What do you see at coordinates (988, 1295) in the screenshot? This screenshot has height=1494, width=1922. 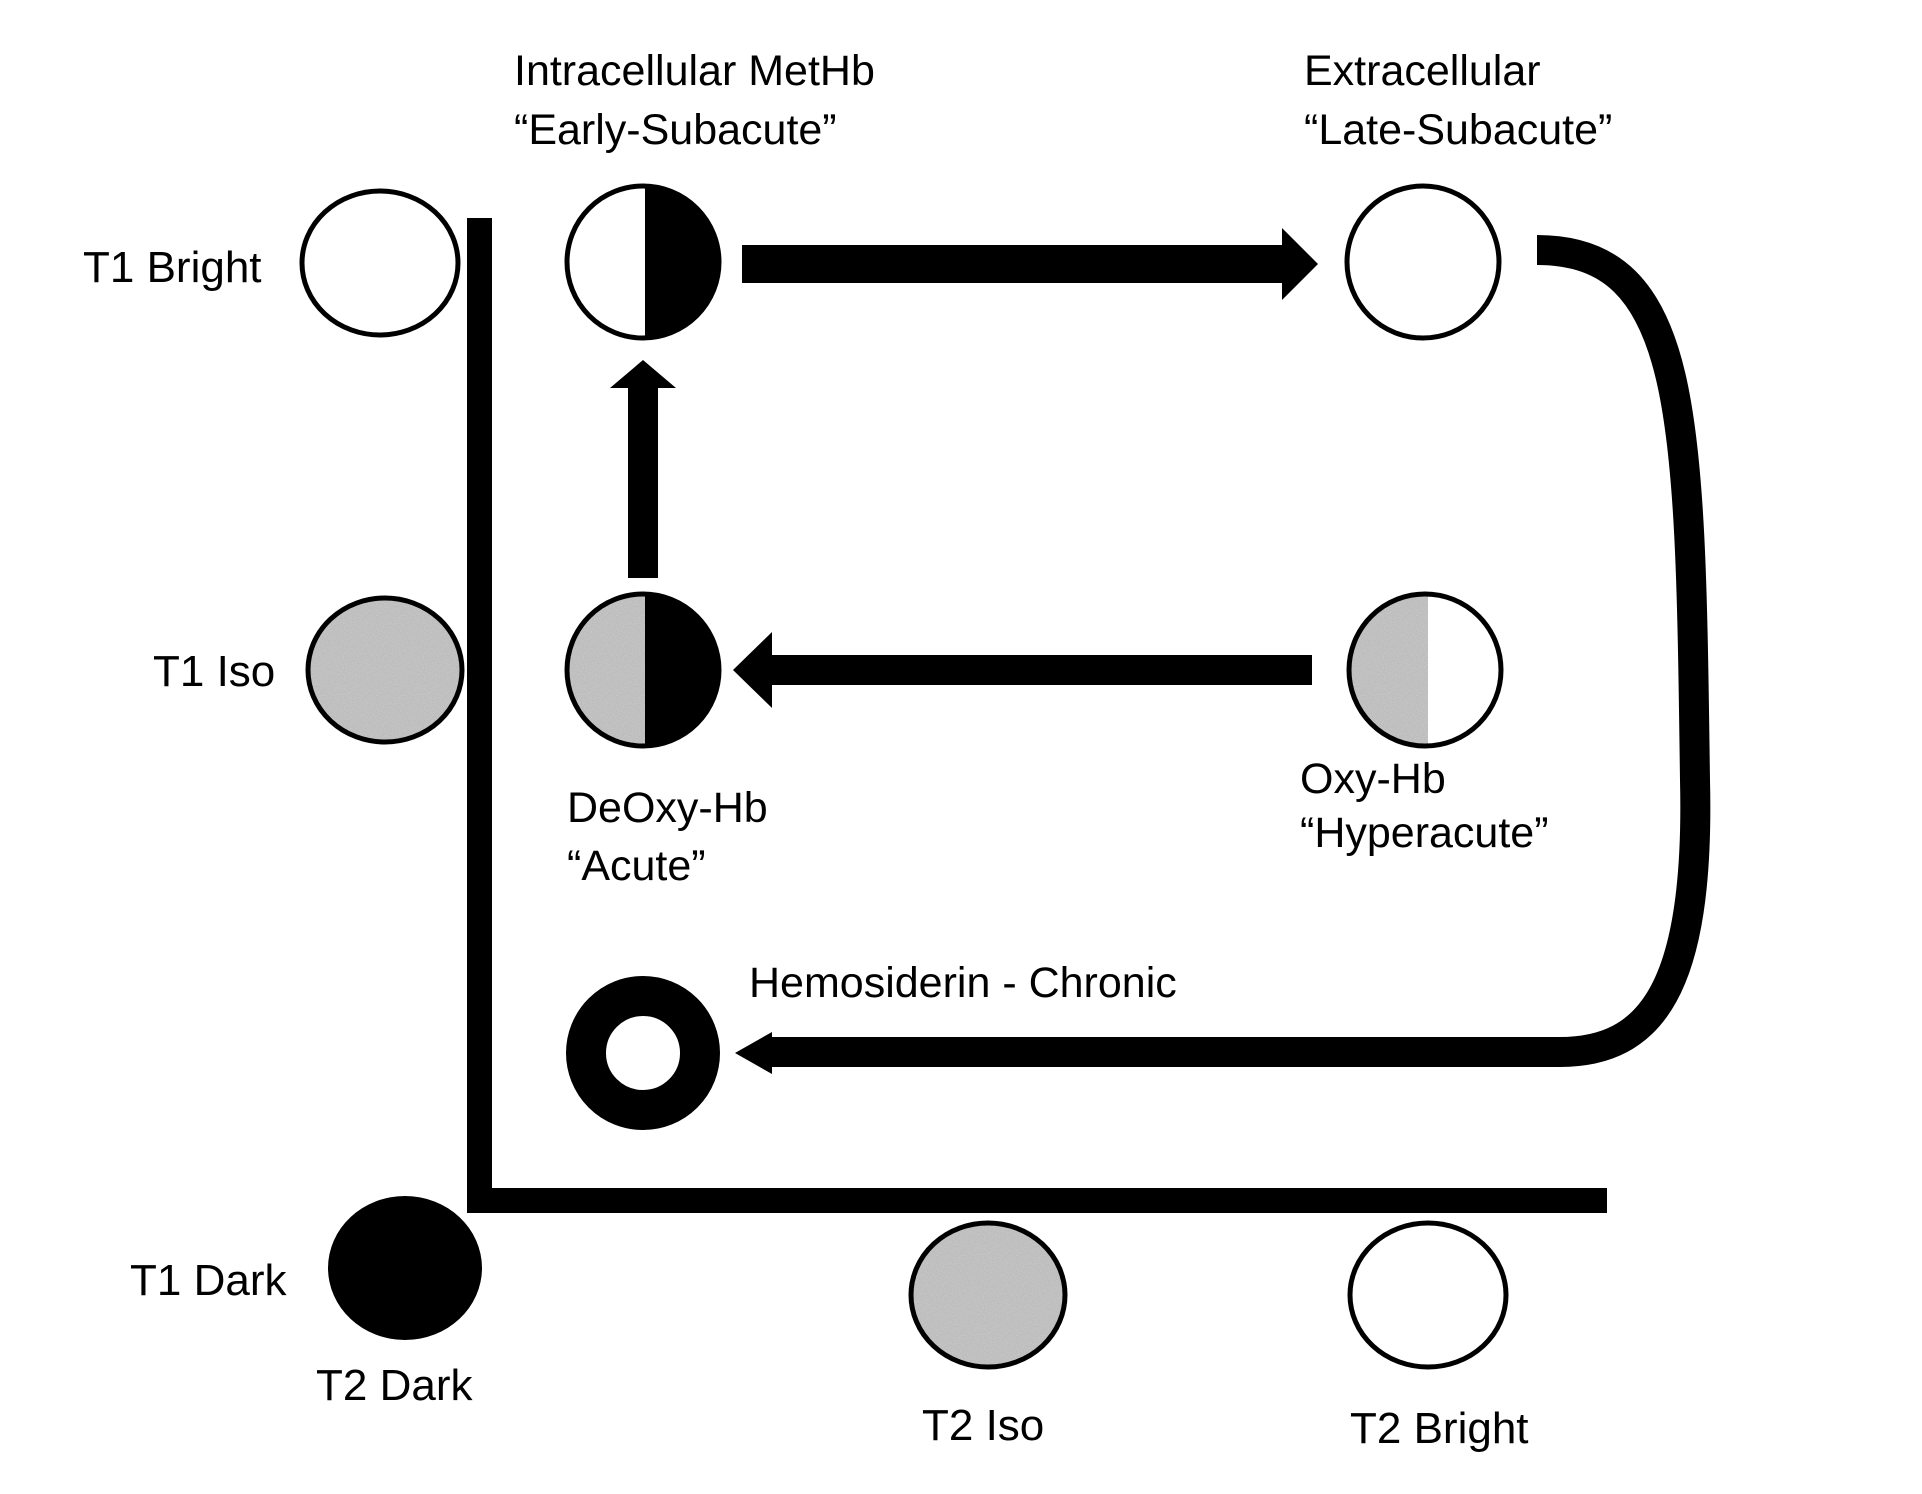 I see `t2-iso-circle` at bounding box center [988, 1295].